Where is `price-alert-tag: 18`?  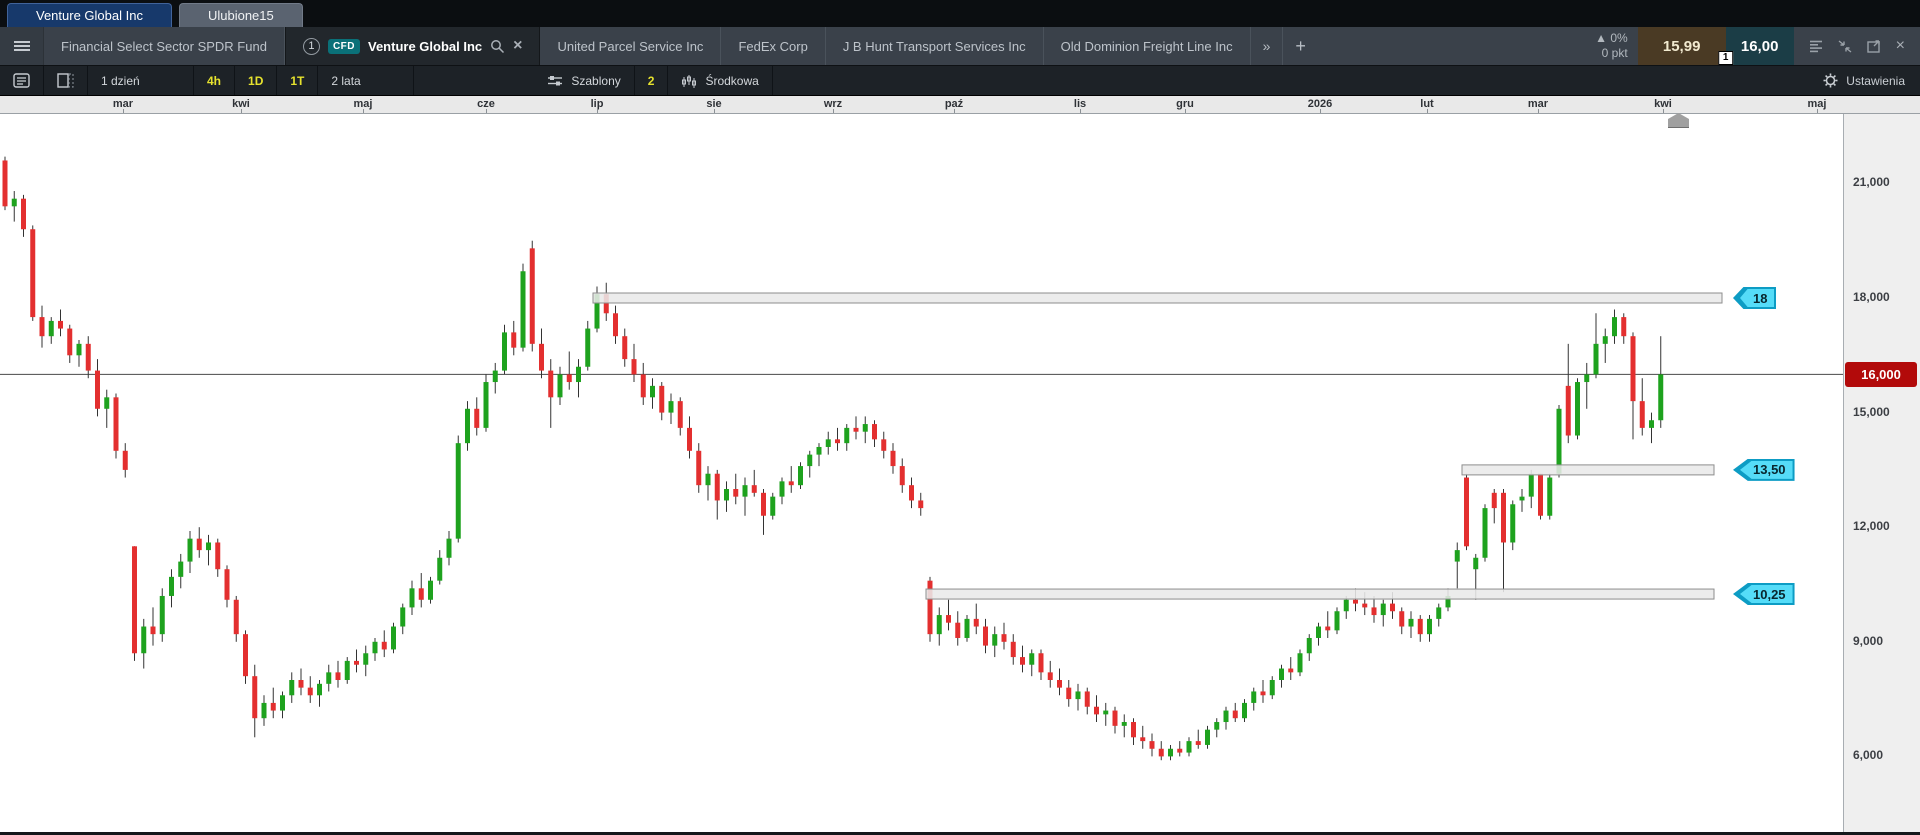 price-alert-tag: 18 is located at coordinates (1755, 298).